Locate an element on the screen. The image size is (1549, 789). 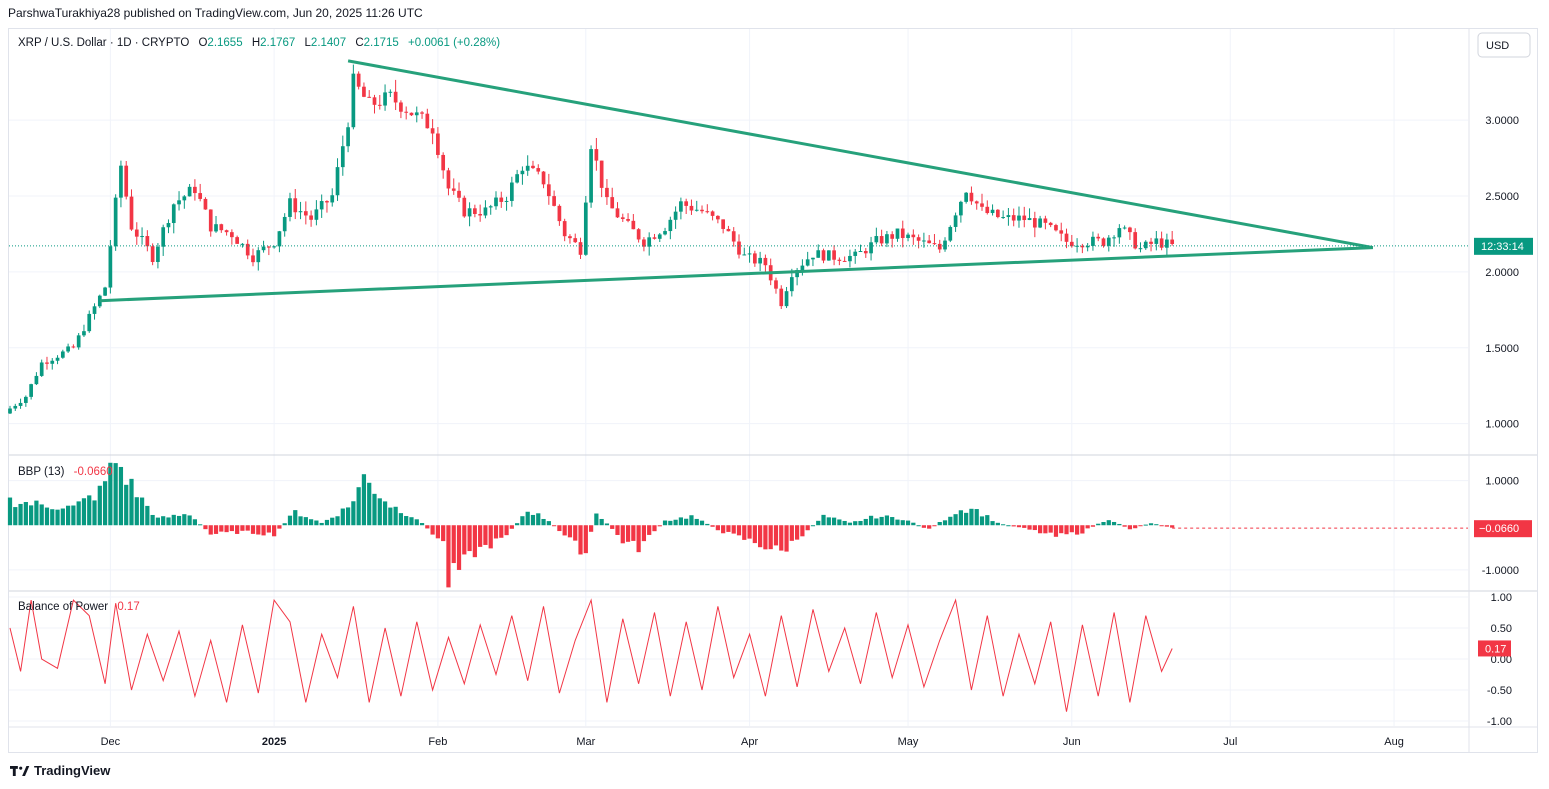
price-tick-label: 2.0000 is located at coordinates (1502, 273).